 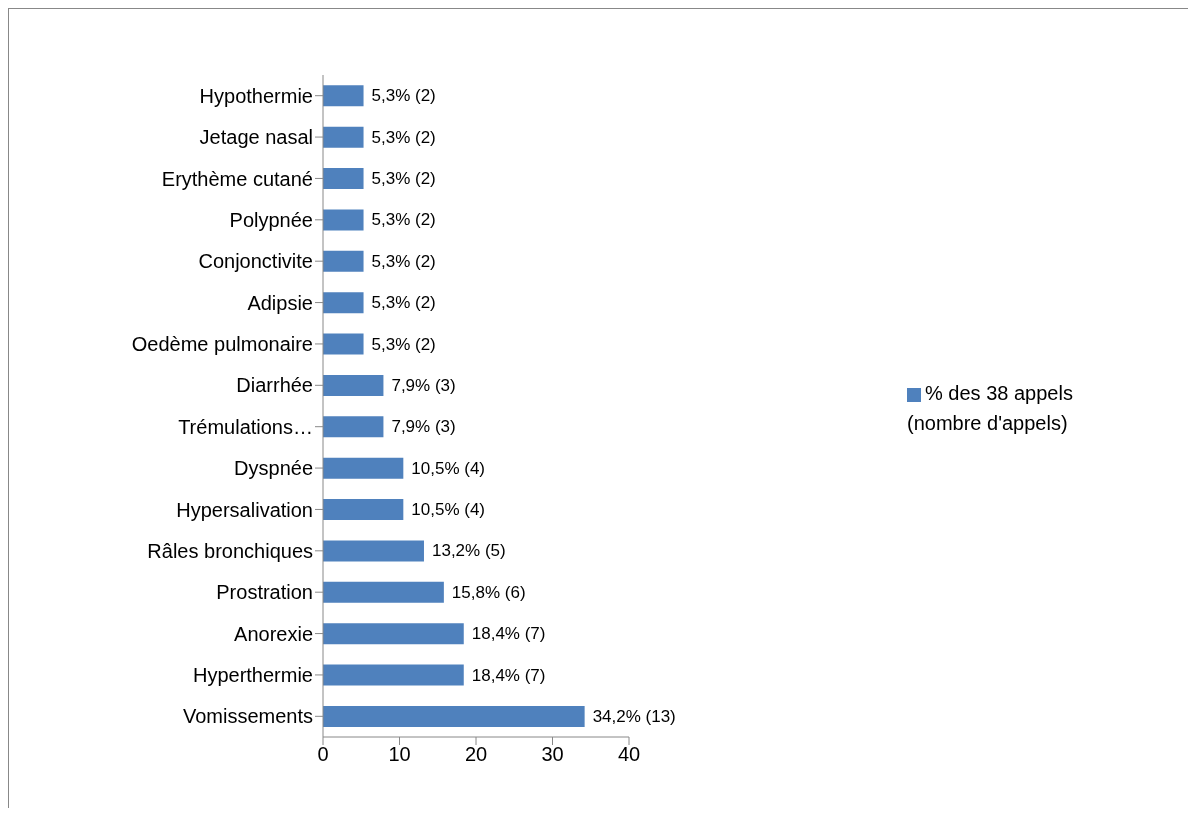 What do you see at coordinates (488, 592) in the screenshot?
I see `data-label: 15,8% (6)` at bounding box center [488, 592].